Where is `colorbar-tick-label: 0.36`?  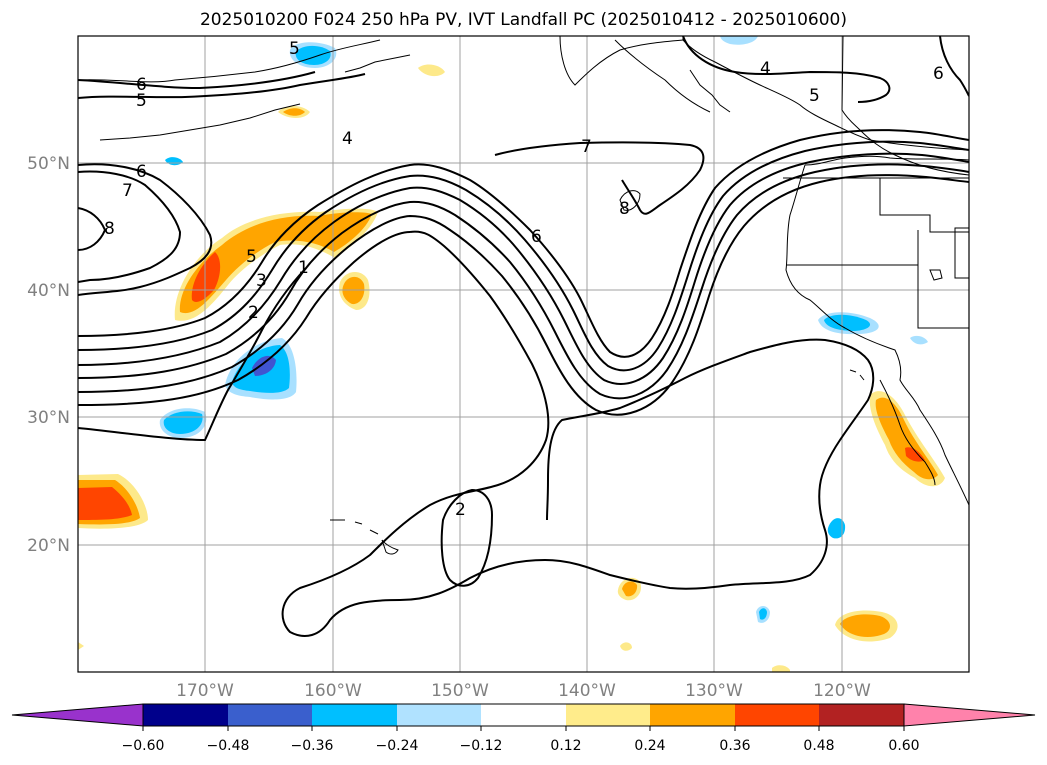 colorbar-tick-label: 0.36 is located at coordinates (734, 746).